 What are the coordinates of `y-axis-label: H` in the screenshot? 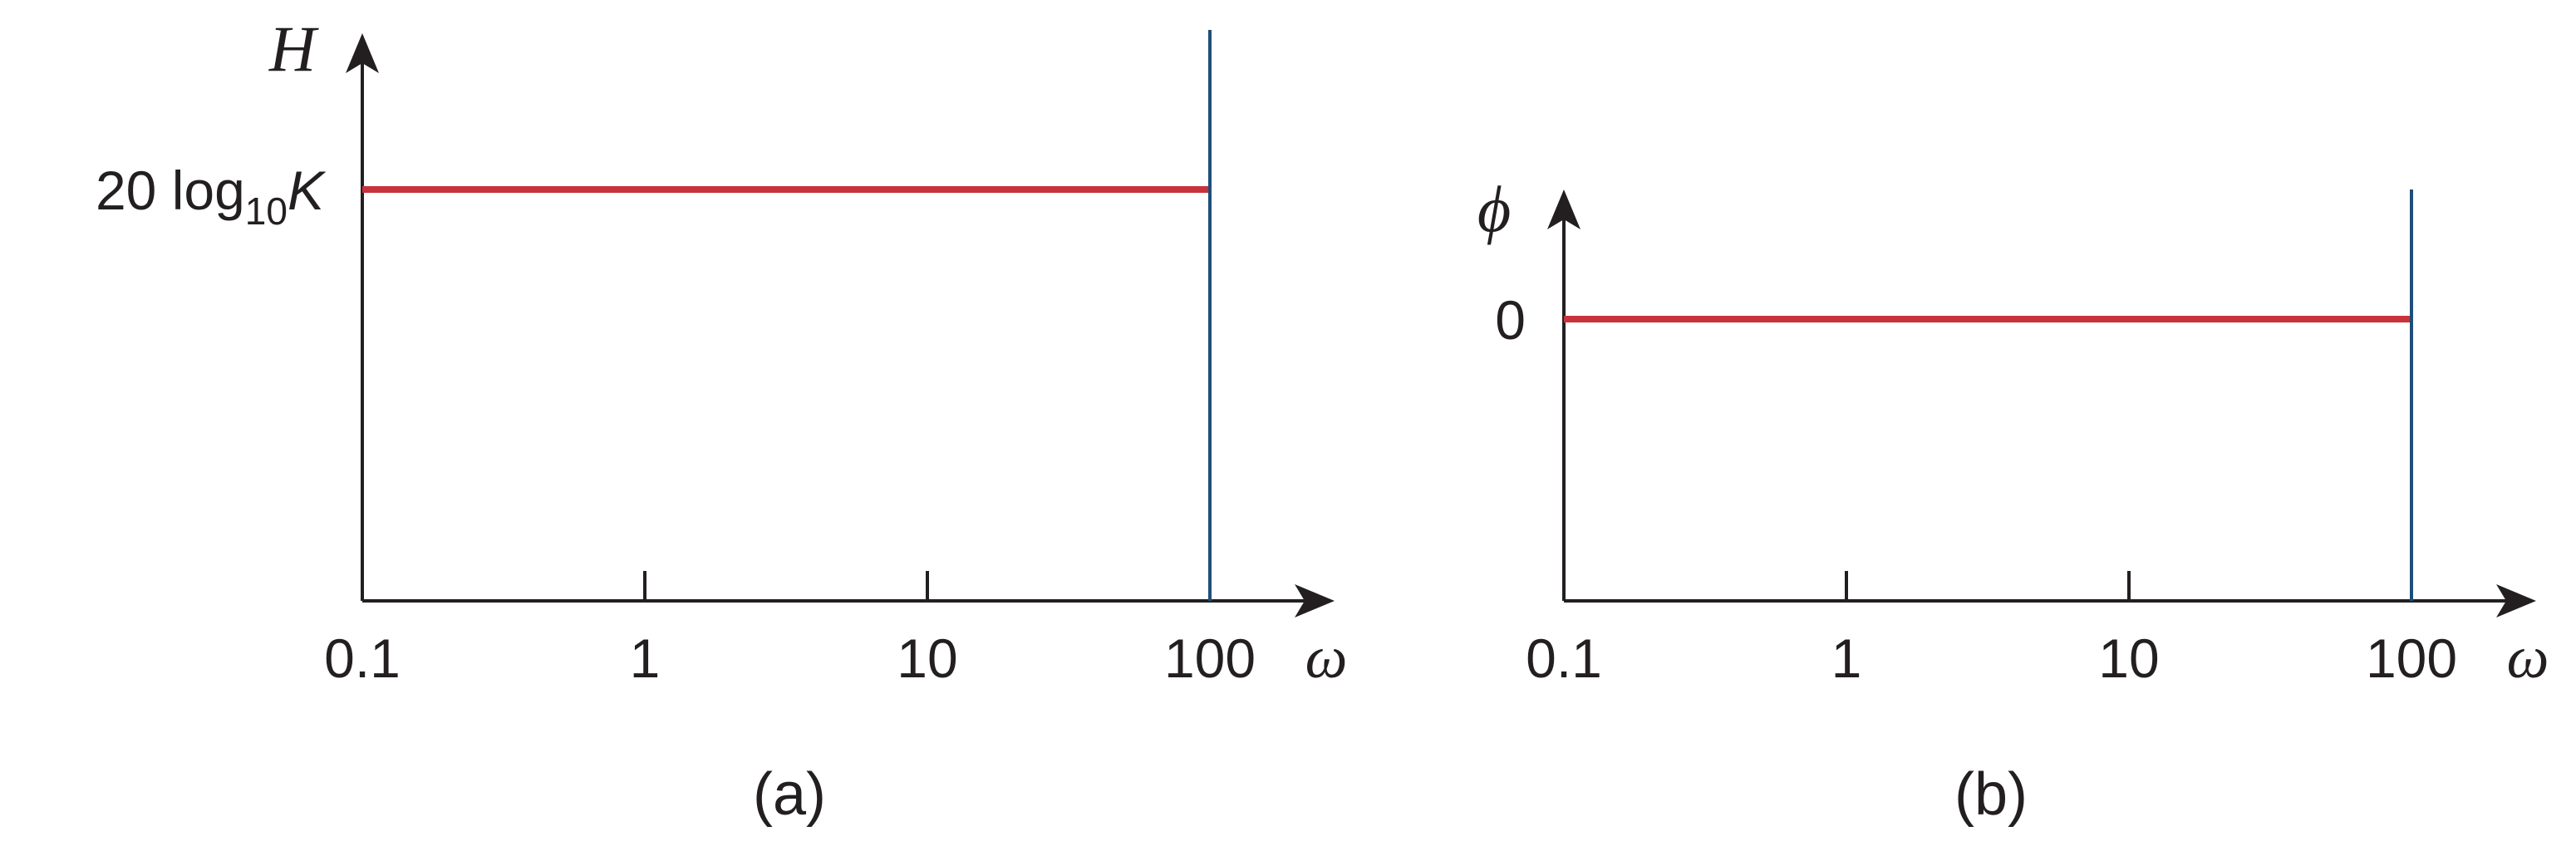 It's located at (293, 49).